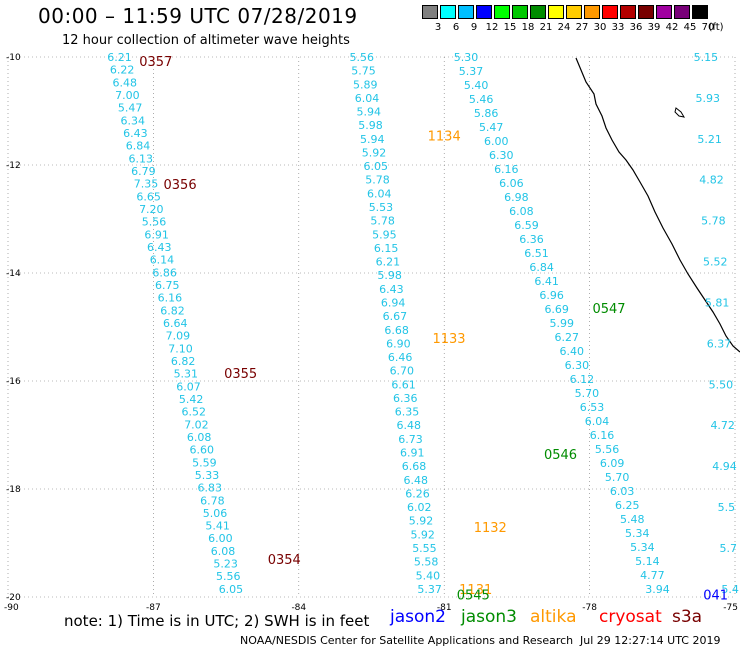 Image resolution: width=740 pixels, height=650 pixels. I want to click on swh-value: 7.20, so click(151, 209).